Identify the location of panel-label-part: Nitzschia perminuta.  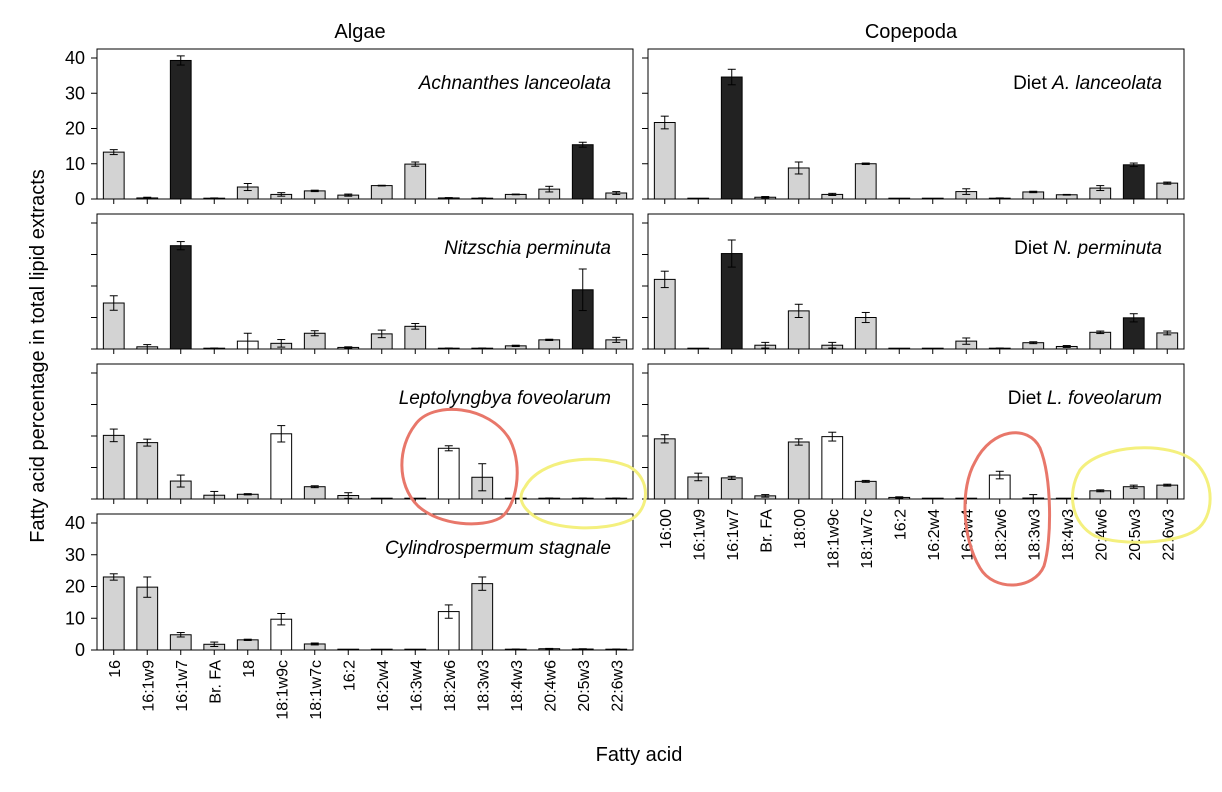
(527, 248).